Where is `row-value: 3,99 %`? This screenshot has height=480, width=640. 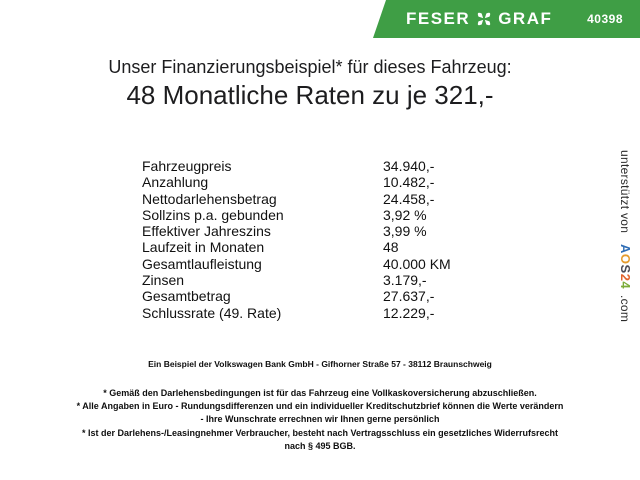 row-value: 3,99 % is located at coordinates (405, 231).